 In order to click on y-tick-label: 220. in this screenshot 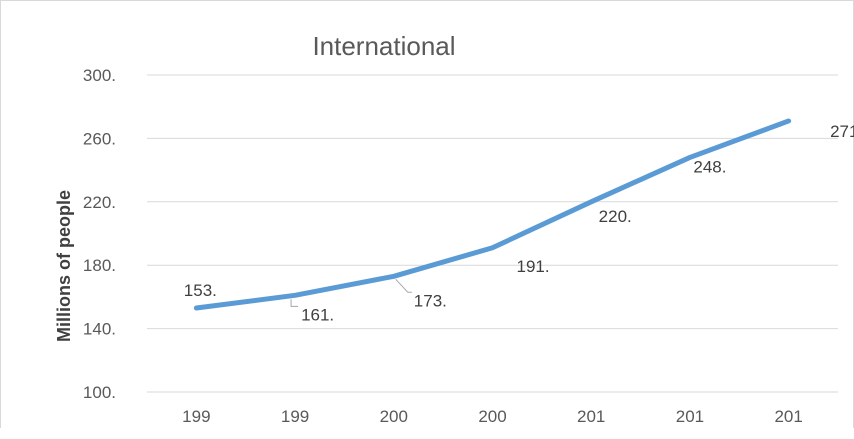, I will do `click(99, 202)`.